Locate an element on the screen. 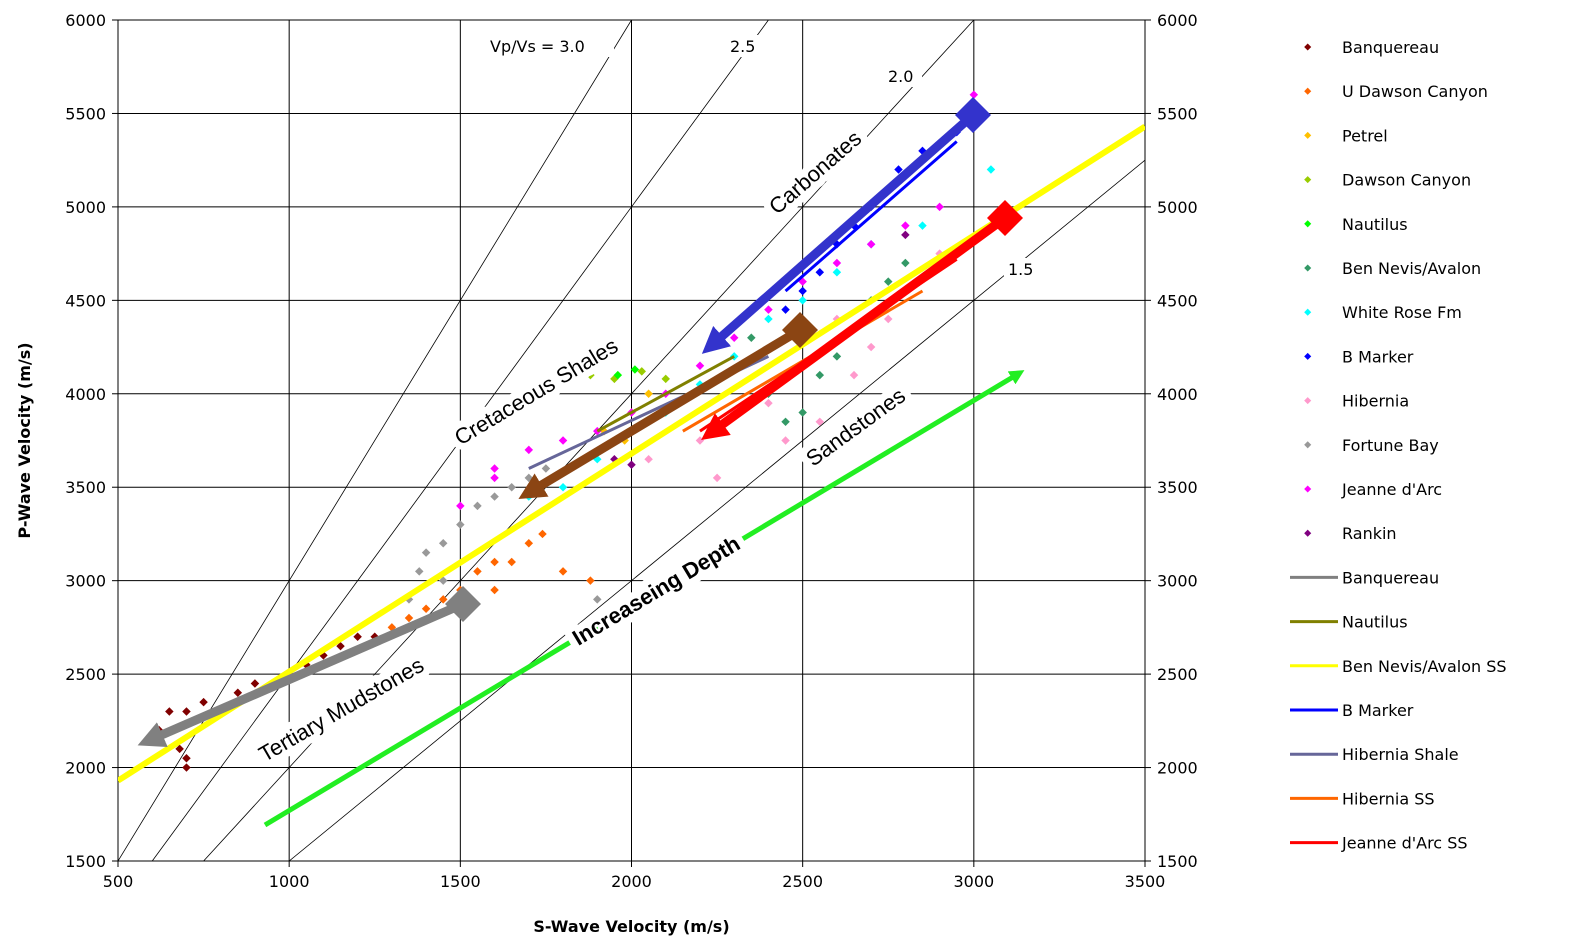 The image size is (1574, 942). legend-label: Banquereau is located at coordinates (1390, 47).